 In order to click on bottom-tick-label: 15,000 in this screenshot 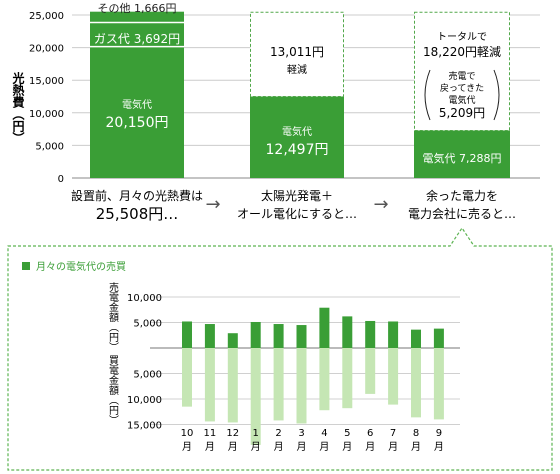, I will do `click(144, 426)`.